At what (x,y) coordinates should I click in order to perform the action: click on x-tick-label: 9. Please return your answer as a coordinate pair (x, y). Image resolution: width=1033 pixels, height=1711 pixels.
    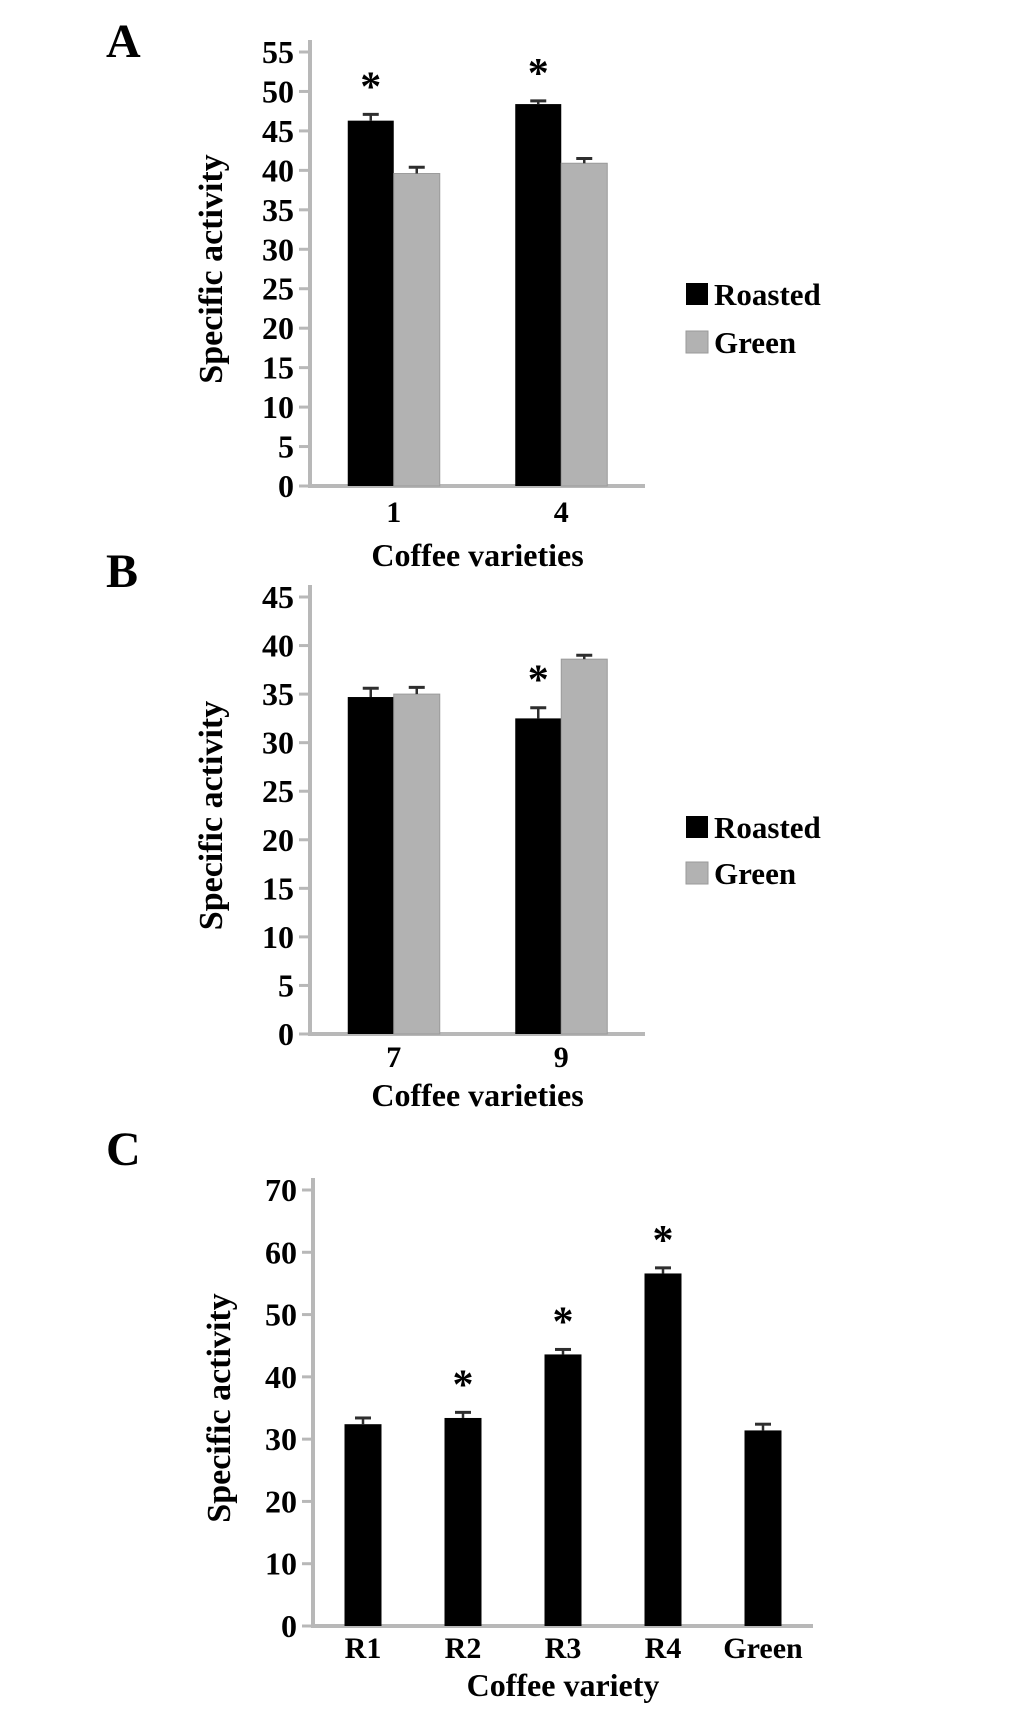
    Looking at the image, I should click on (561, 1057).